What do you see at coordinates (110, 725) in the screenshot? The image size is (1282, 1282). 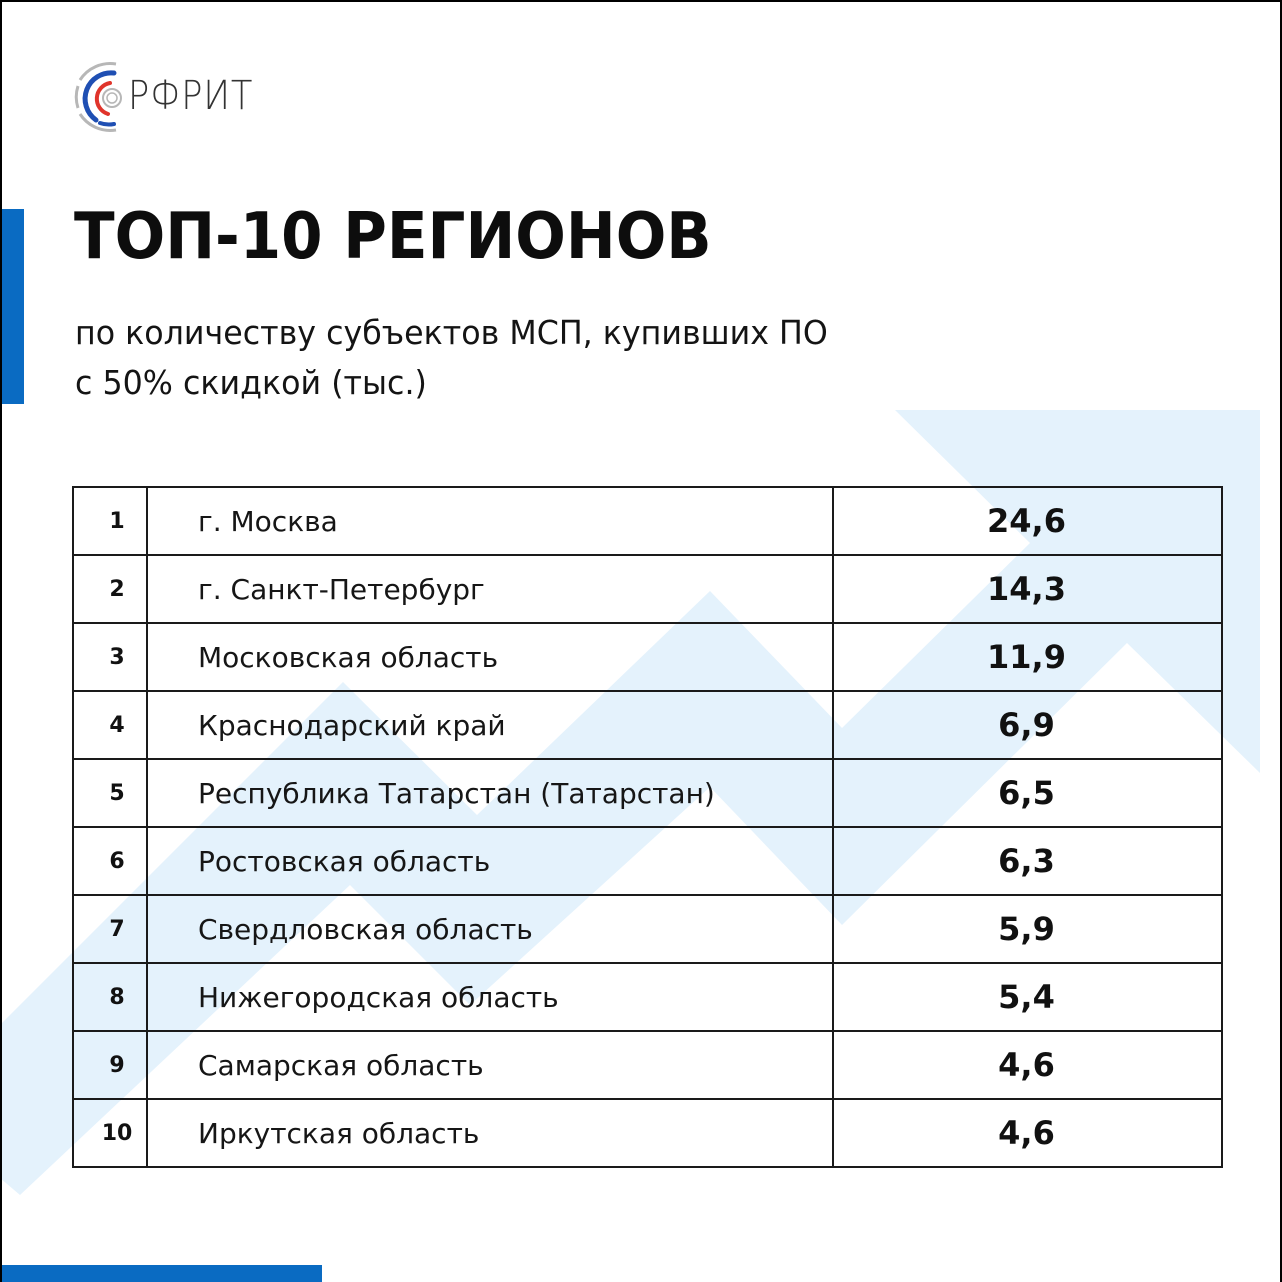 I see `rank-cell: 4` at bounding box center [110, 725].